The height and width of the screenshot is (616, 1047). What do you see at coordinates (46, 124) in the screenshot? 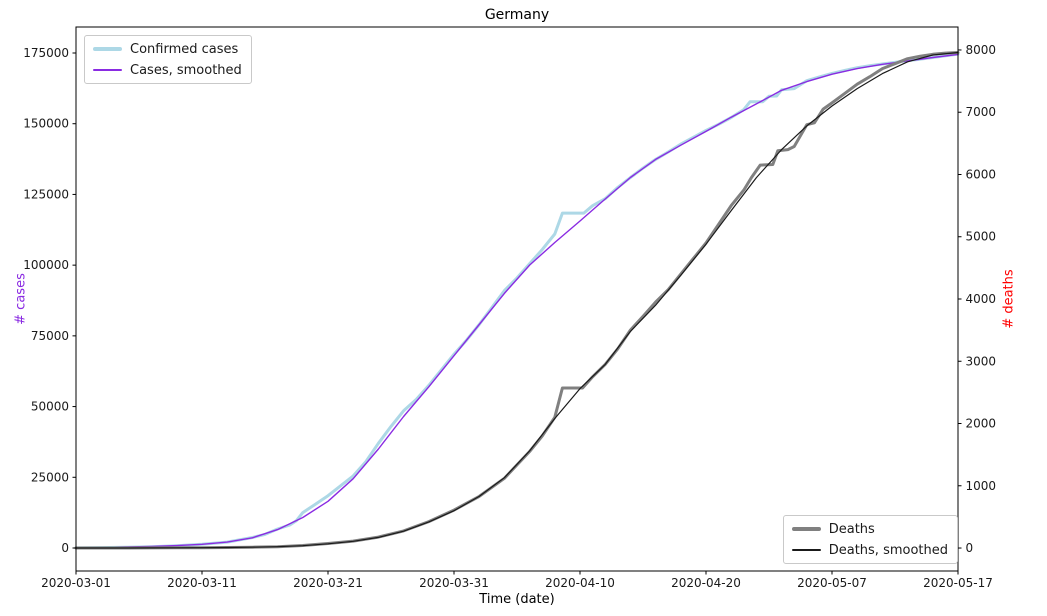
I see `y-left-tick-label: 150000` at bounding box center [46, 124].